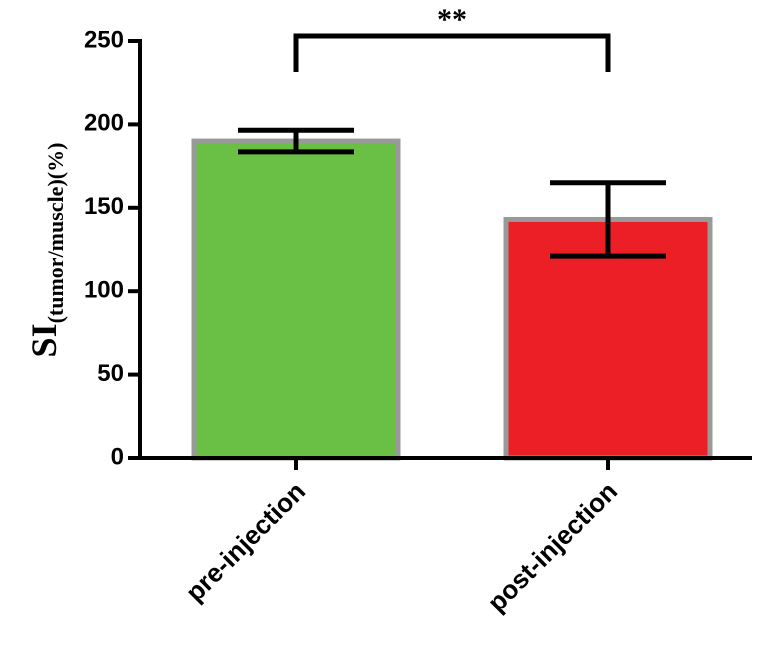 The image size is (772, 647). I want to click on y-tick-label: 200, so click(104, 123).